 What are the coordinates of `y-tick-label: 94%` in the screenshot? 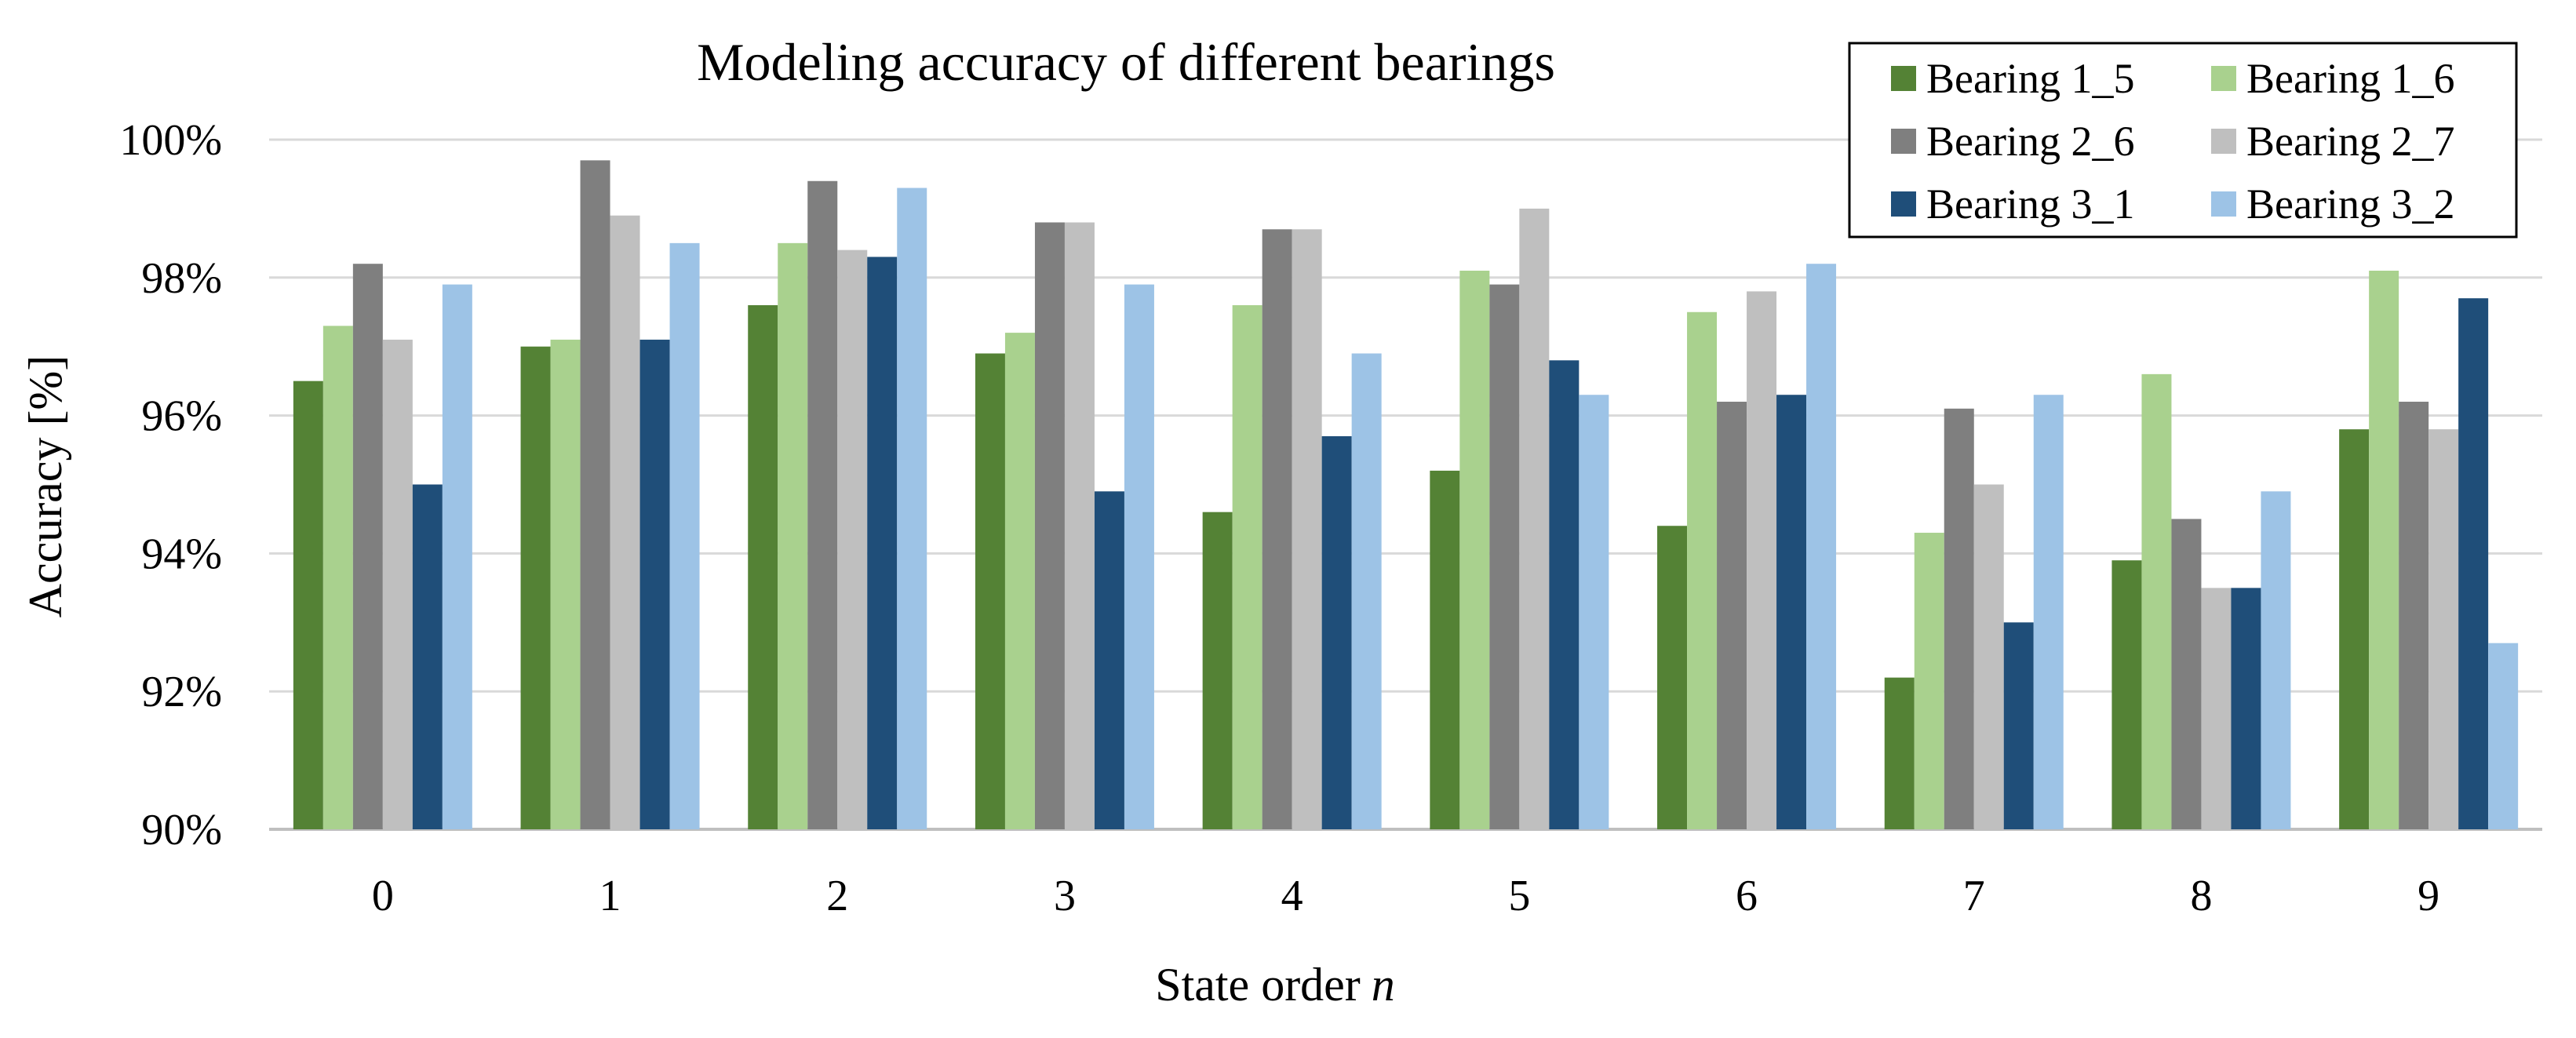 It's located at (181, 554).